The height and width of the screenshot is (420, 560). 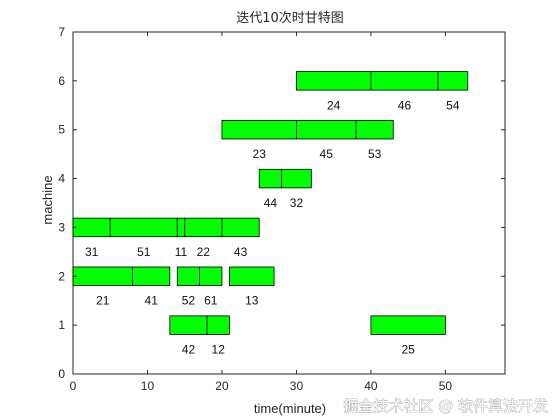 What do you see at coordinates (189, 301) in the screenshot?
I see `task-label: 52` at bounding box center [189, 301].